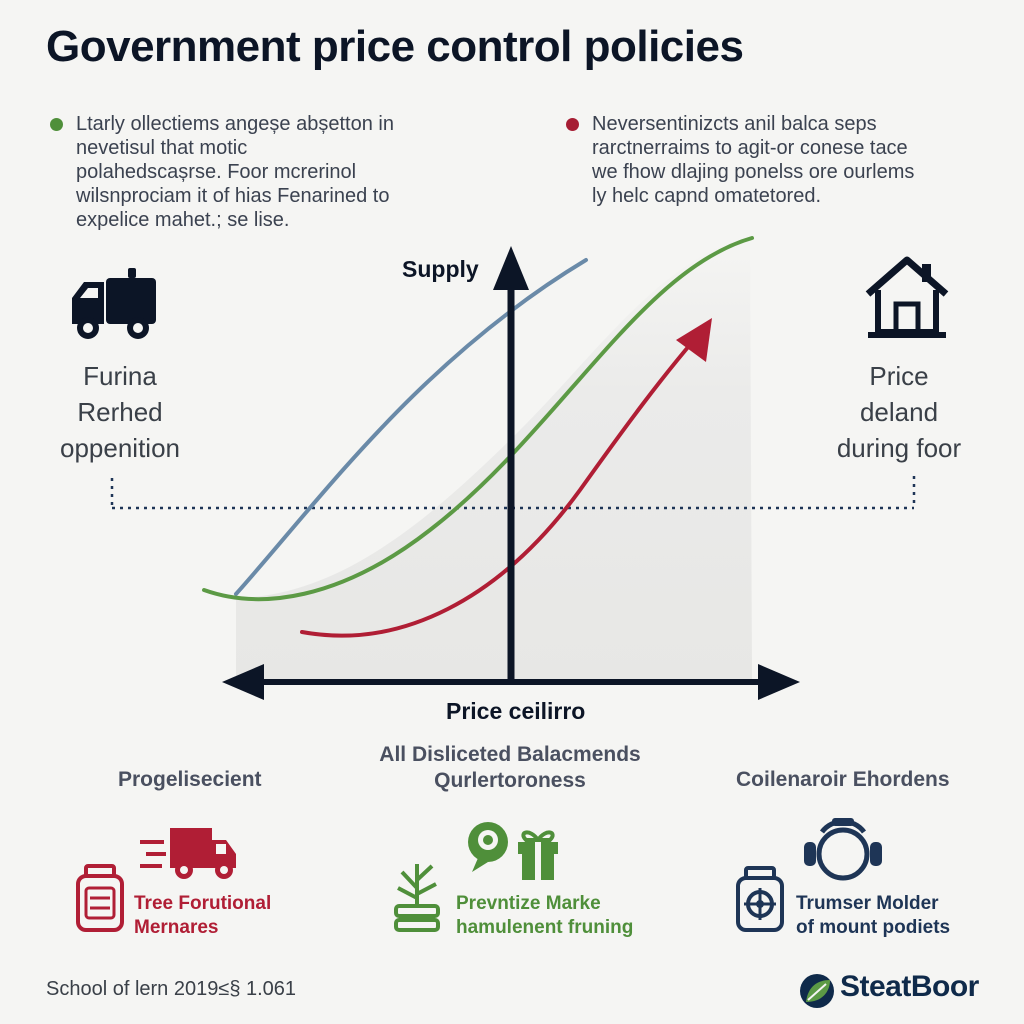 The width and height of the screenshot is (1024, 1024). What do you see at coordinates (183, 220) in the screenshot?
I see `note-left-line: expelice mahet.; se lise.` at bounding box center [183, 220].